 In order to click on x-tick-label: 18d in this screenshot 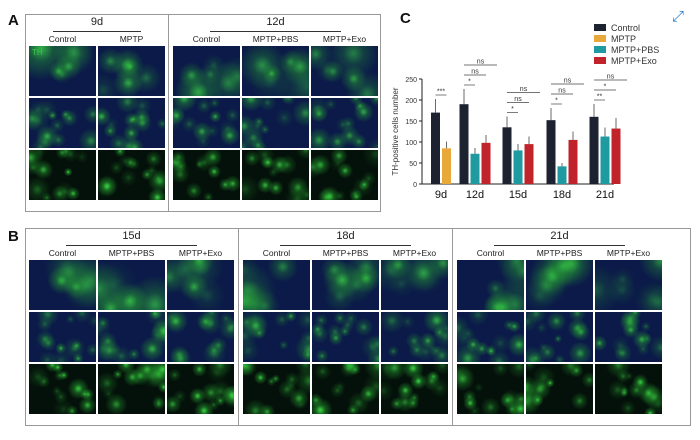, I will do `click(562, 195)`.